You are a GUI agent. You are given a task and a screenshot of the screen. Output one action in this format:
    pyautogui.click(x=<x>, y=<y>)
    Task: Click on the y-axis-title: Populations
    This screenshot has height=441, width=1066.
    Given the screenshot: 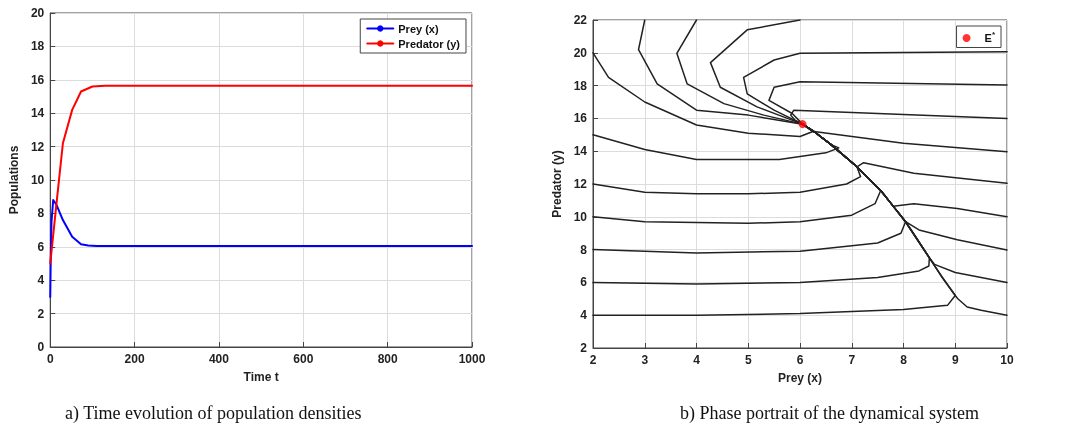 What is the action you would take?
    pyautogui.click(x=14, y=180)
    